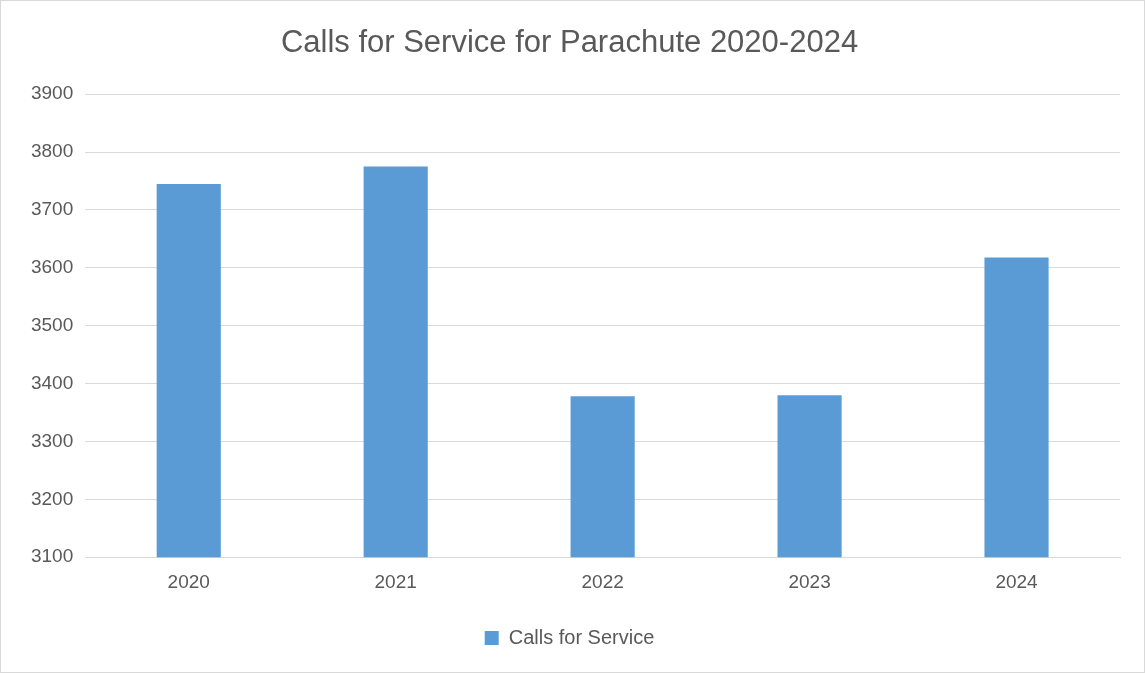 The width and height of the screenshot is (1145, 673). I want to click on x-tick-label: 2024, so click(1017, 581).